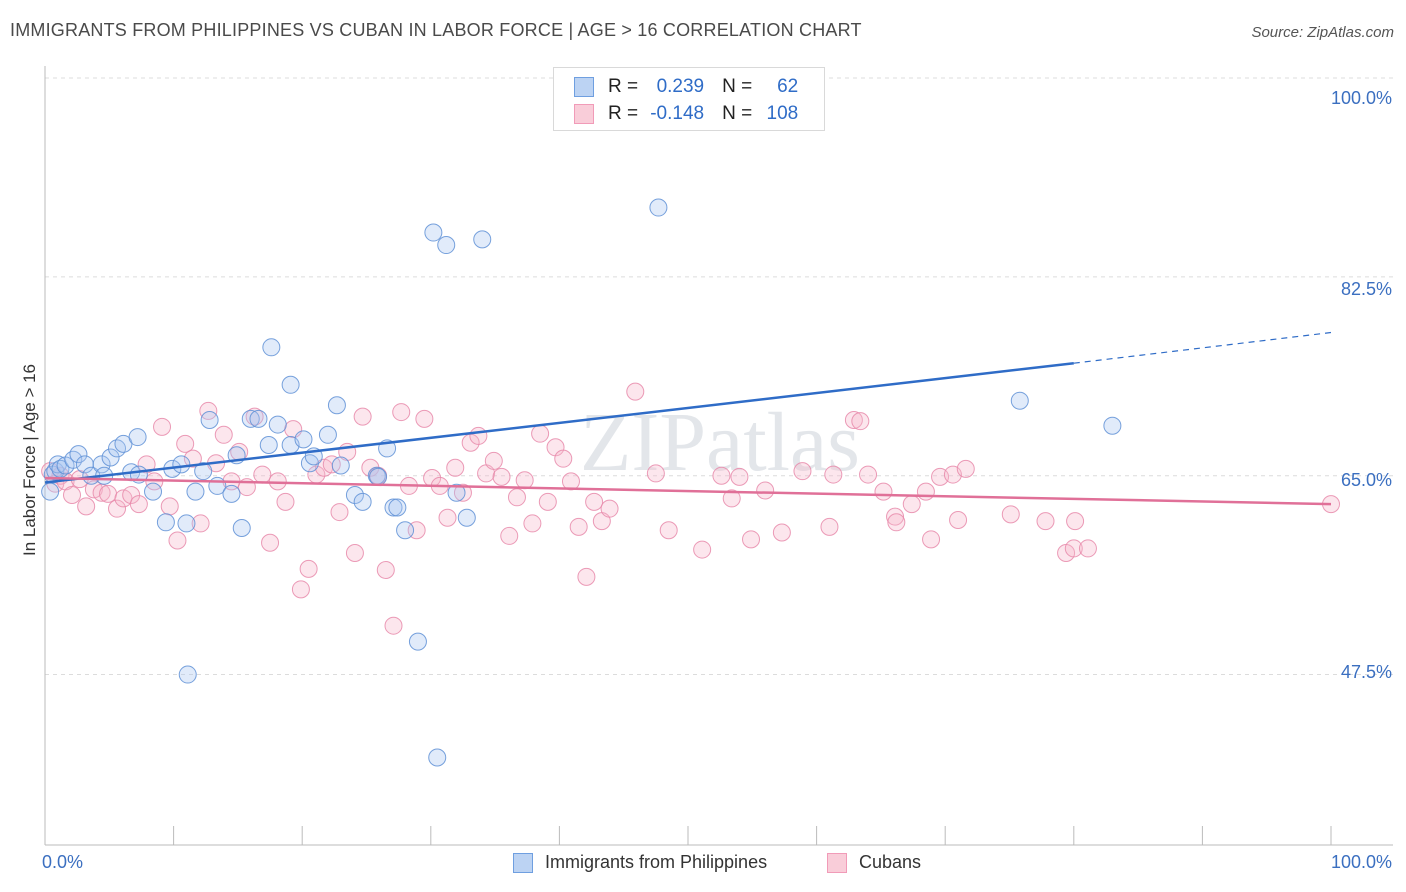 The width and height of the screenshot is (1406, 892). What do you see at coordinates (1366, 480) in the screenshot?
I see `y-tick-label-65: 65.0%` at bounding box center [1366, 480].